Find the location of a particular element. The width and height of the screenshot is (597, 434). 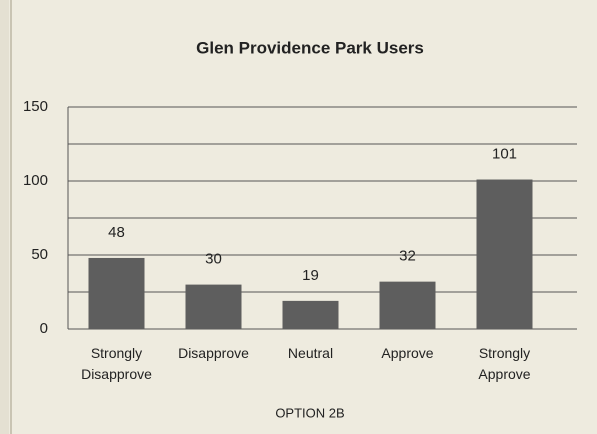

left-strip is located at coordinates (4, 217).